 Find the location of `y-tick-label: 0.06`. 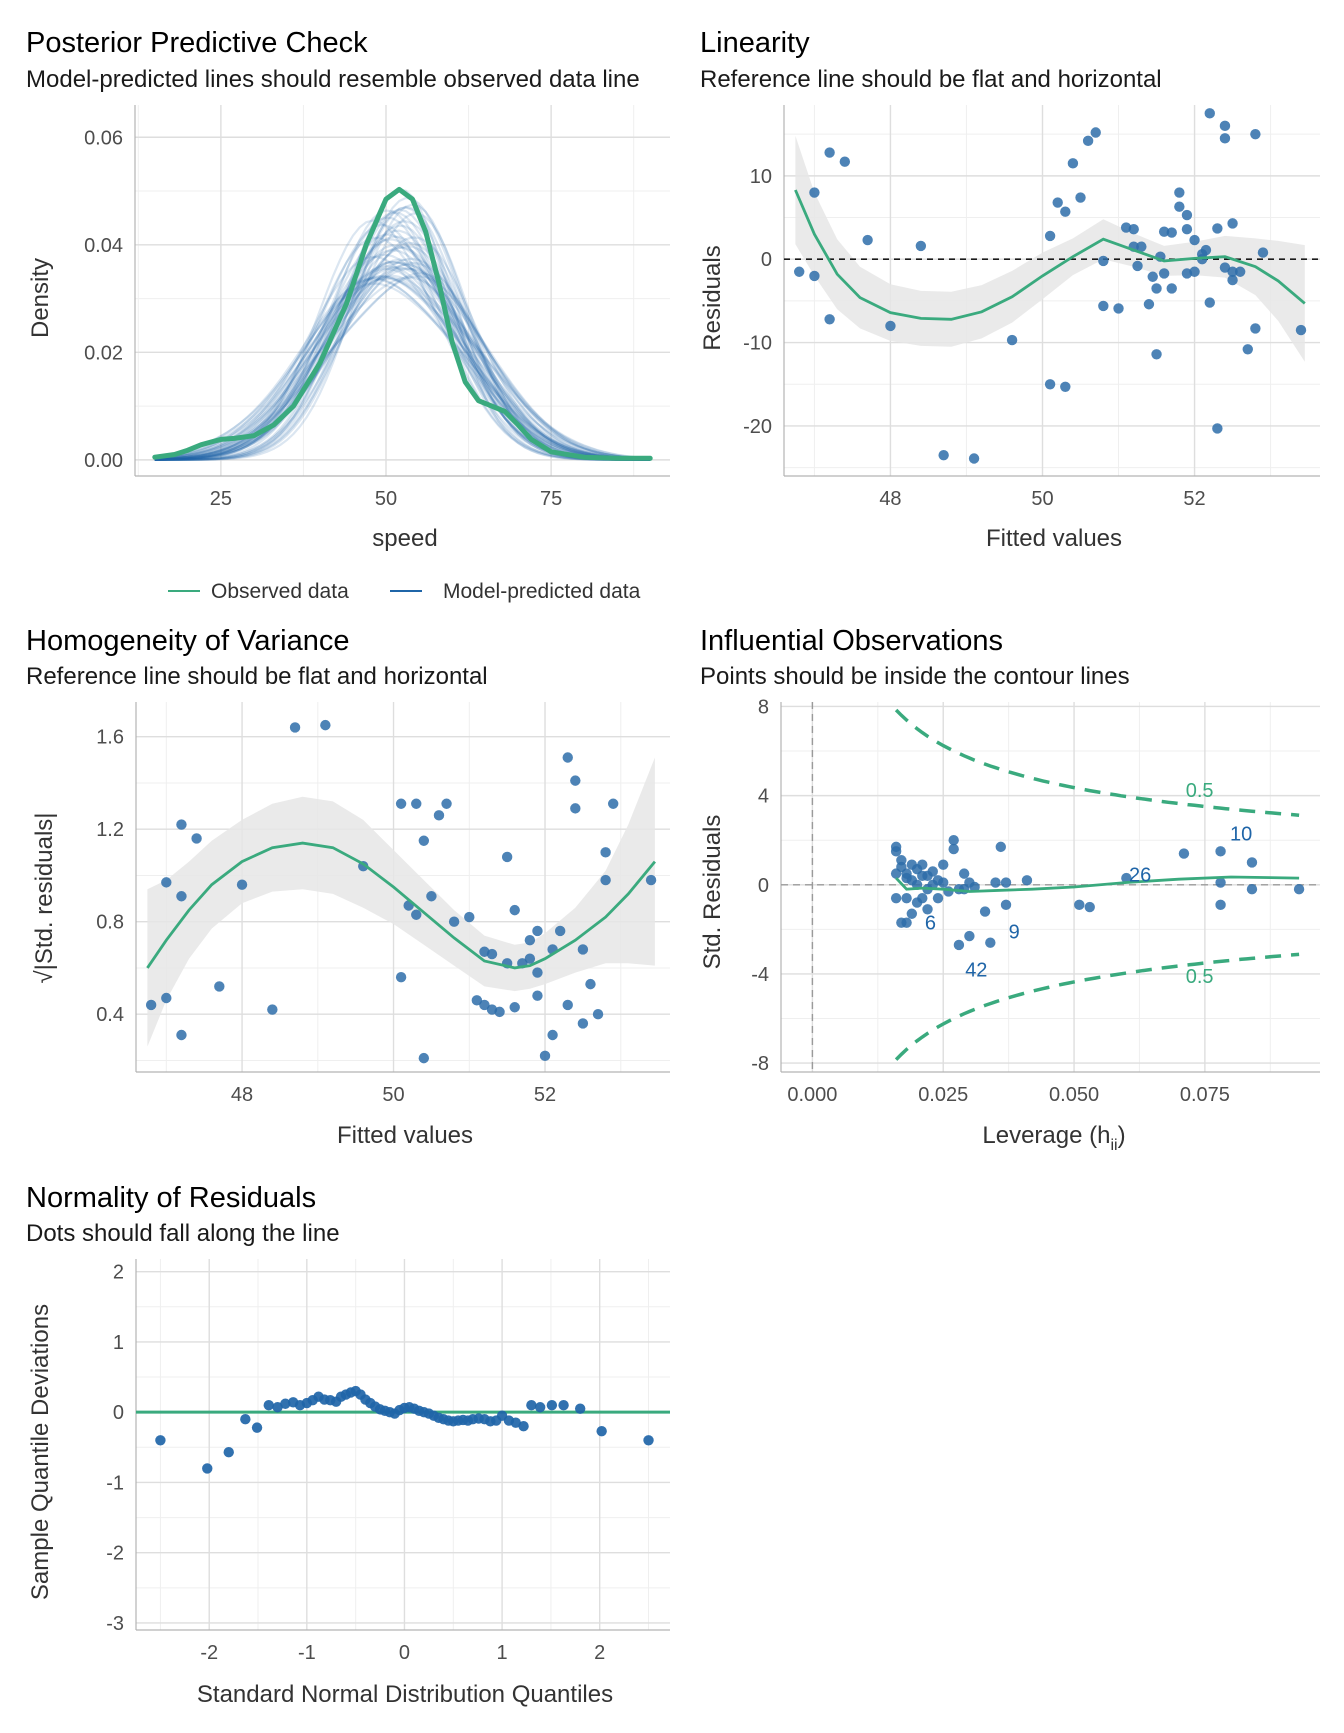

y-tick-label: 0.06 is located at coordinates (103, 138).